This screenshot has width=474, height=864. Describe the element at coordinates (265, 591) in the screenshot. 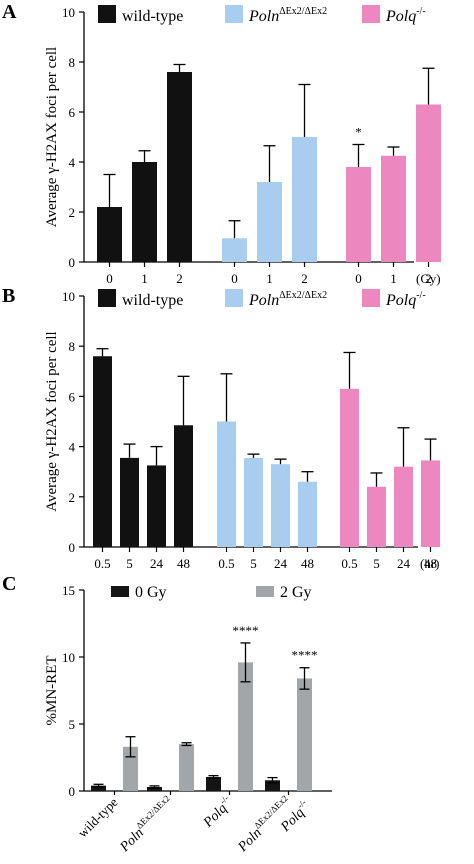

I see `legend-swatch-gy2` at that location.